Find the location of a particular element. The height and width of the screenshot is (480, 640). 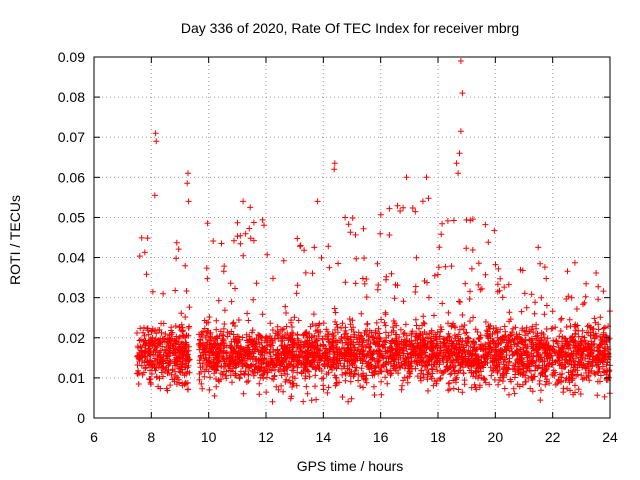

x-tick-label: 8 is located at coordinates (151, 437).